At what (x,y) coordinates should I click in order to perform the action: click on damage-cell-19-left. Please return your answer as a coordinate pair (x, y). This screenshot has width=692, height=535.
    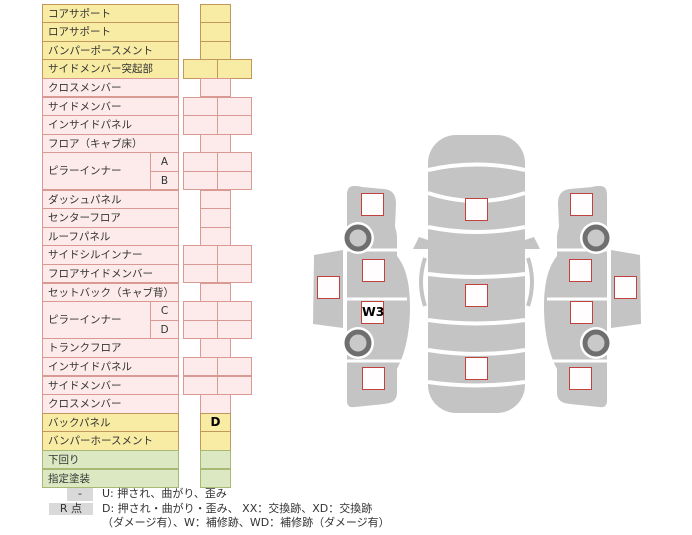
    Looking at the image, I should click on (200, 366).